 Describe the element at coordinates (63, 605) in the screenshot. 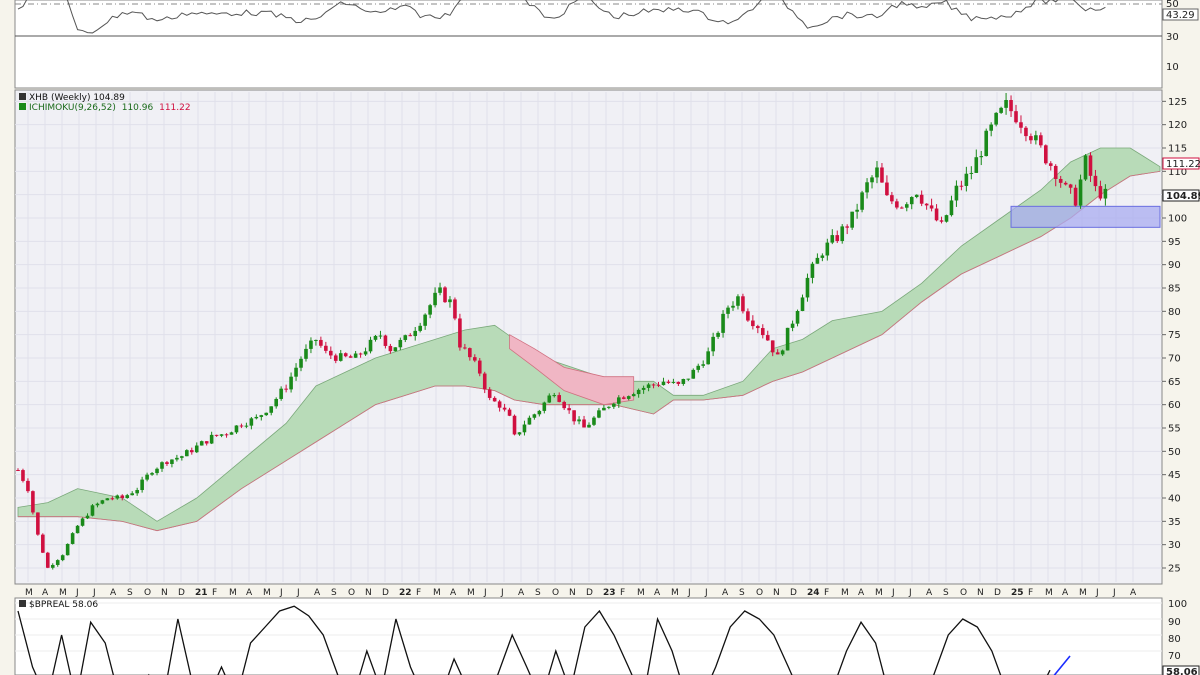

I see `bpreal-legend: $BPREAL 58.06` at that location.